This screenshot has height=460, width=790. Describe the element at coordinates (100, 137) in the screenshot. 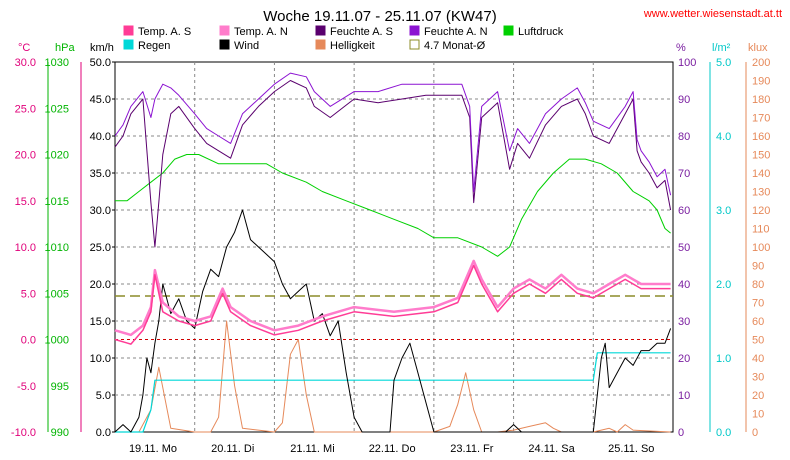

I see `left-tick-label: 40.0` at that location.